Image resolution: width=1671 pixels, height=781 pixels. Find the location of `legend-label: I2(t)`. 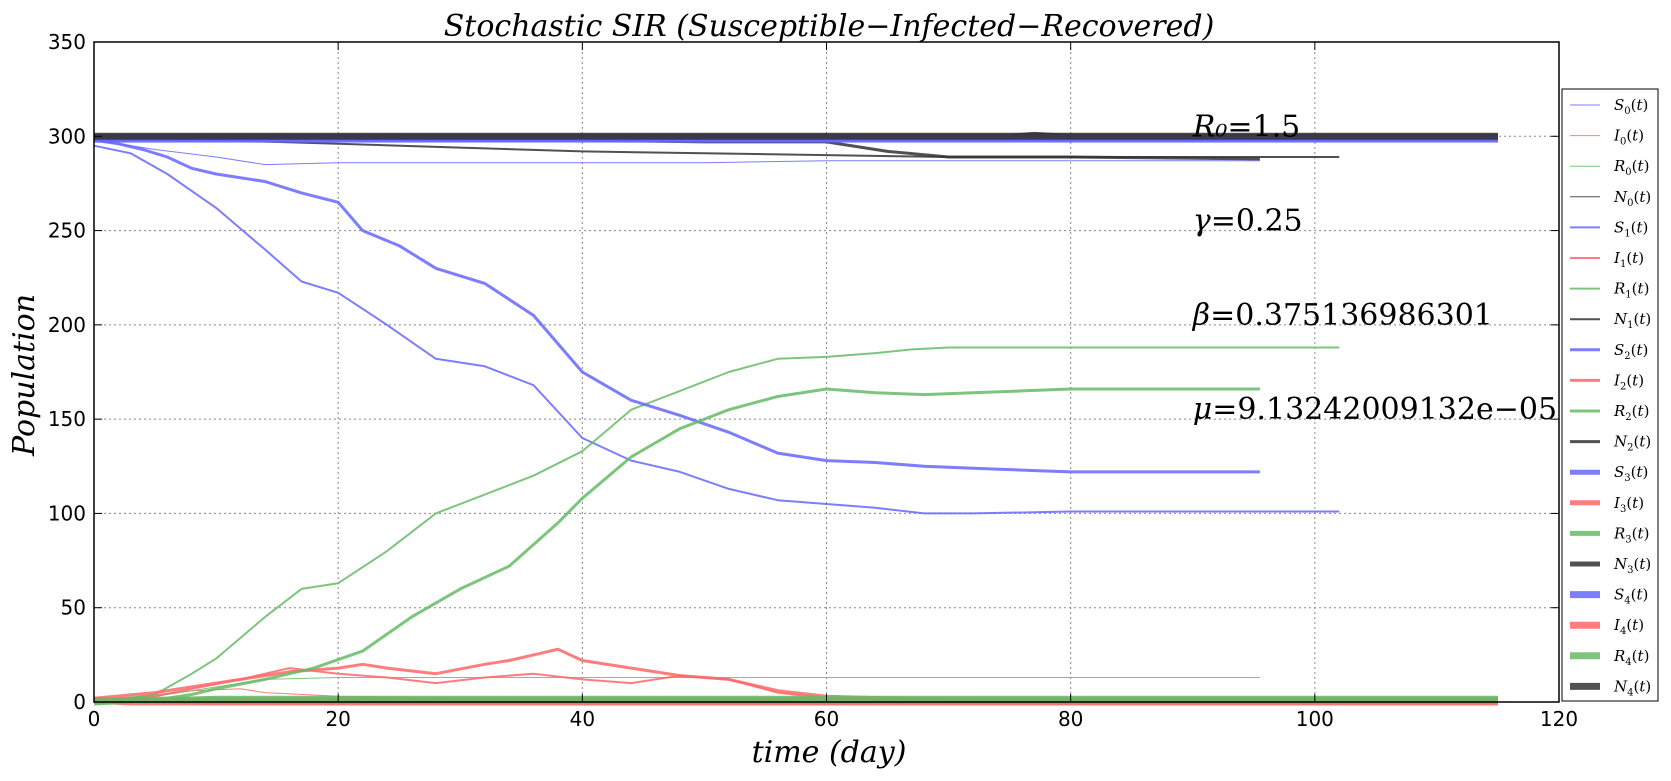

legend-label: I2(t) is located at coordinates (1628, 381).